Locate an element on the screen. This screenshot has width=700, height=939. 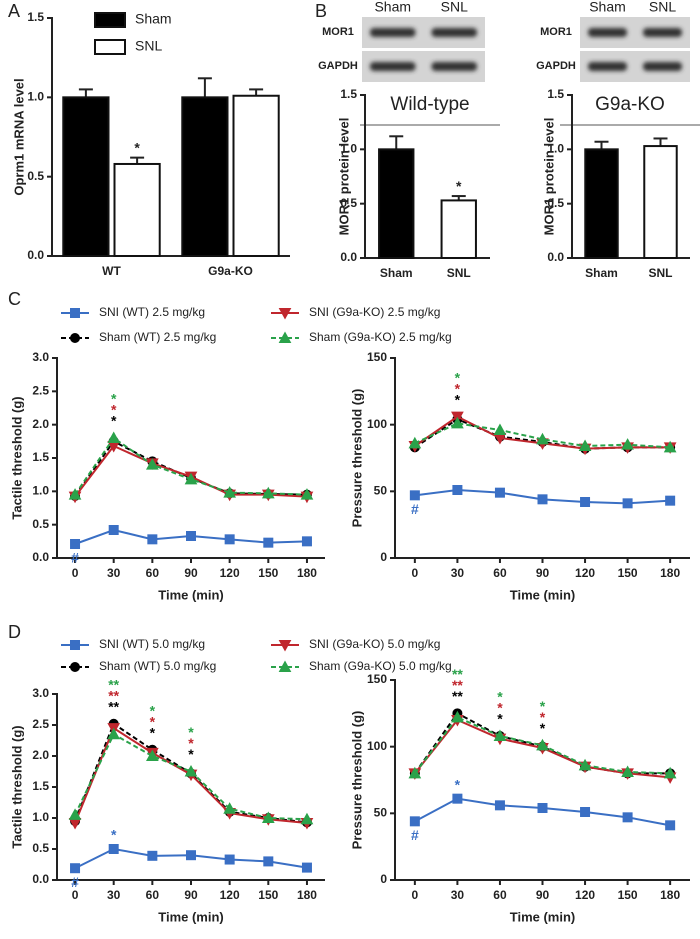
panel-letter: A is located at coordinates (14, 11).